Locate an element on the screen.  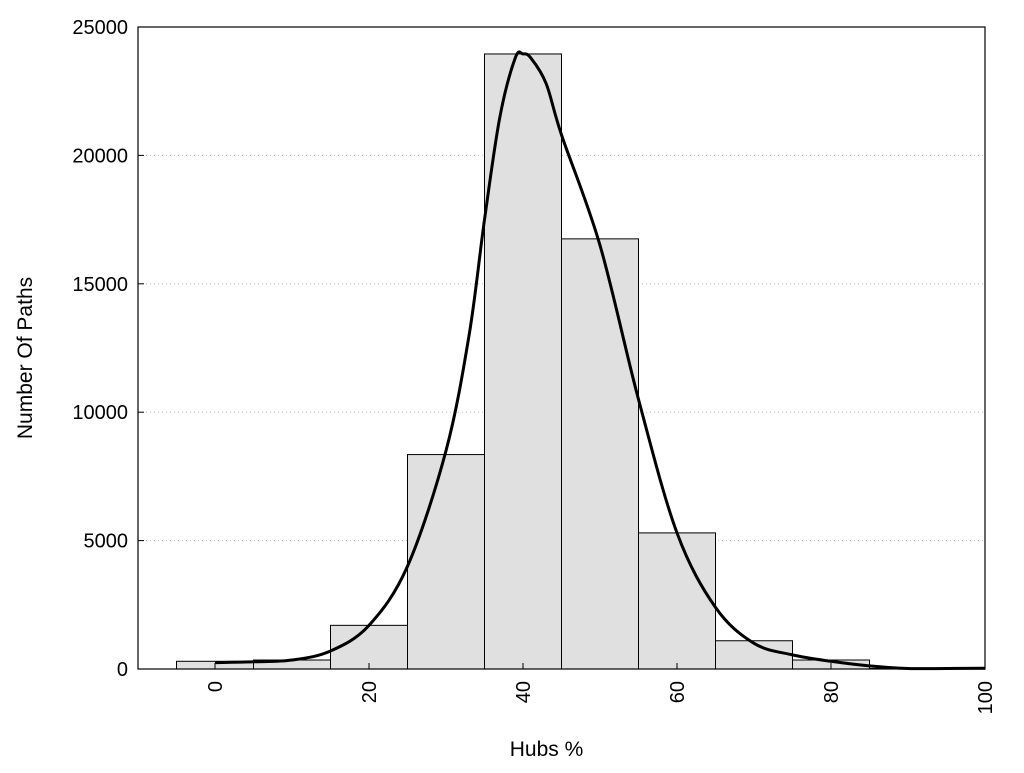
y-tick-label-3: 15000 is located at coordinates (100, 285).